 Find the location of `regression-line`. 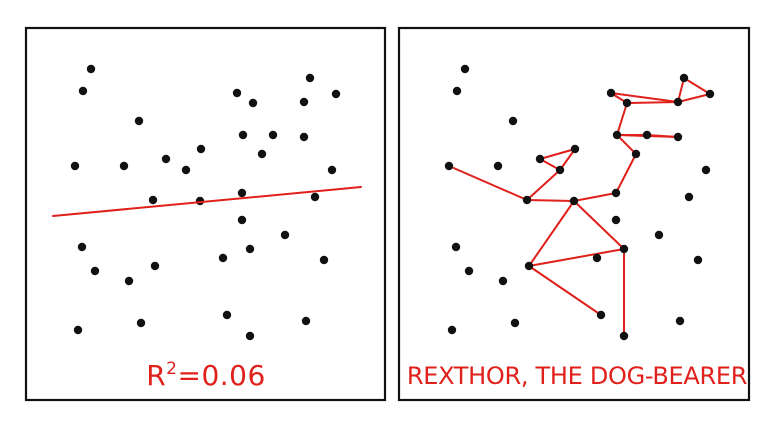

regression-line is located at coordinates (207, 201).